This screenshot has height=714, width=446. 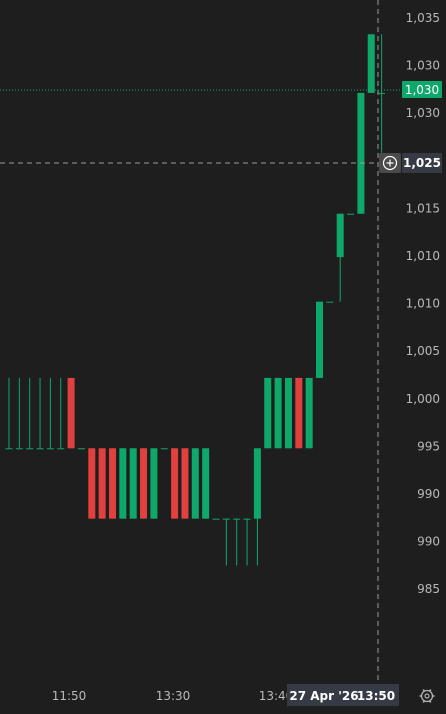 I want to click on time-axis: 11:50 13:30 13:40, so click(x=173, y=696).